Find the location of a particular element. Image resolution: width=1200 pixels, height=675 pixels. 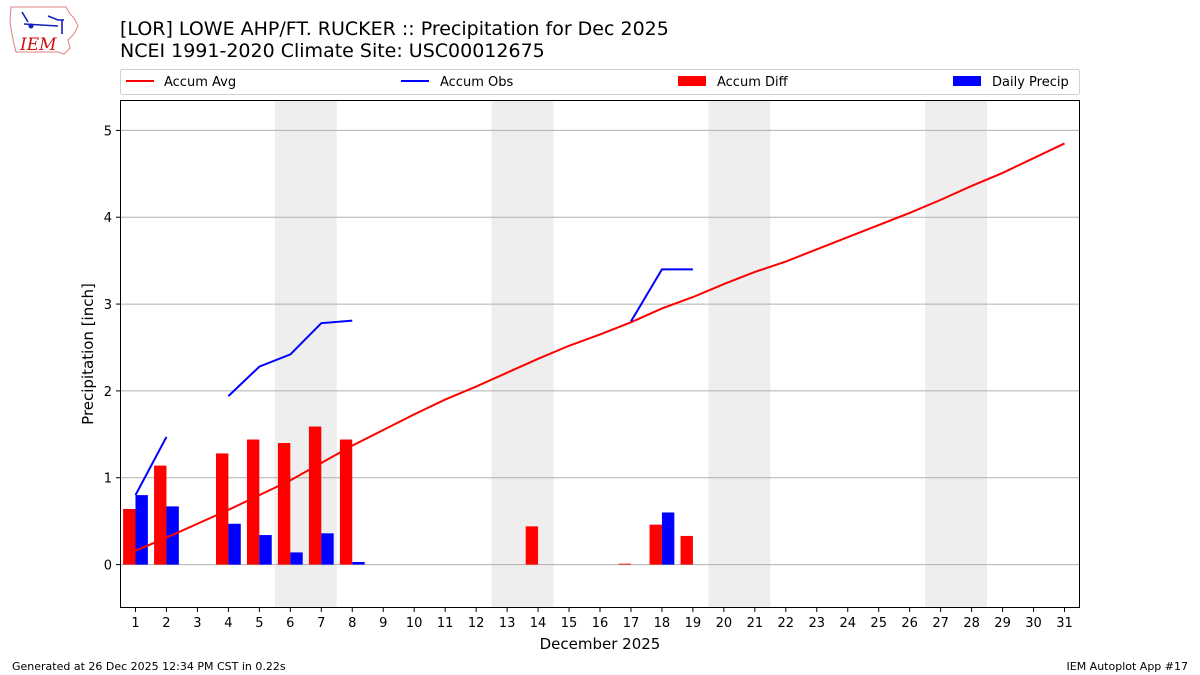

x-tick-label: 23 is located at coordinates (817, 623).